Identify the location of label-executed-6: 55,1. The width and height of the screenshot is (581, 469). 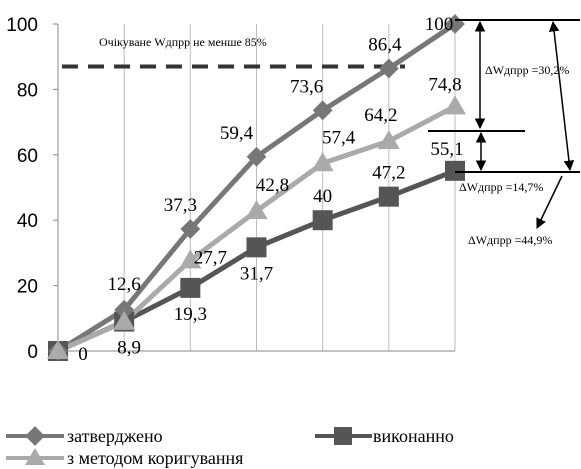
(446, 149).